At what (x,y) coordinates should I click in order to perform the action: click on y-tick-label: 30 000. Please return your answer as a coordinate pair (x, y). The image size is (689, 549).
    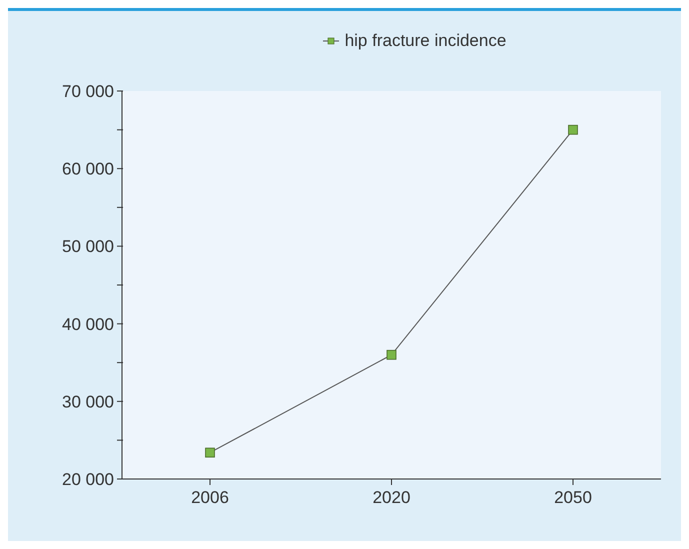
    Looking at the image, I should click on (88, 402).